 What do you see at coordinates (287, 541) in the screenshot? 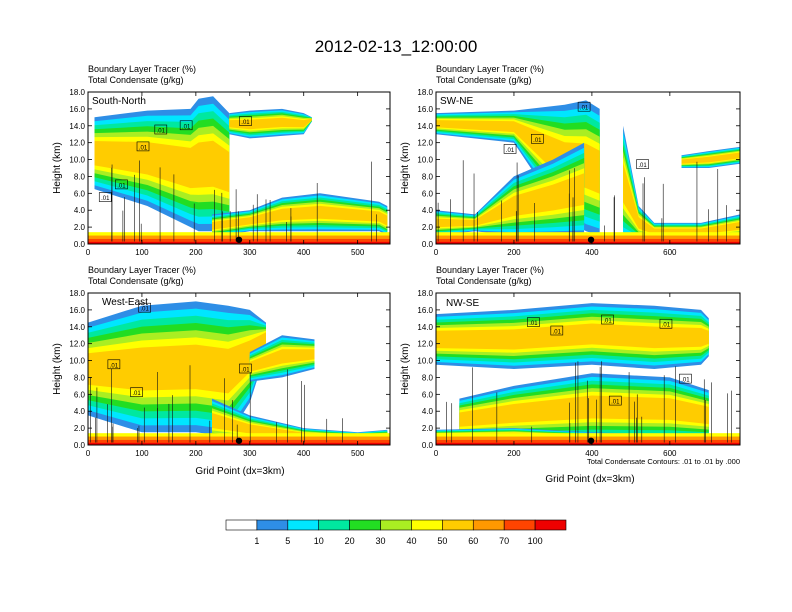
I see `colorbar-label: 5` at bounding box center [287, 541].